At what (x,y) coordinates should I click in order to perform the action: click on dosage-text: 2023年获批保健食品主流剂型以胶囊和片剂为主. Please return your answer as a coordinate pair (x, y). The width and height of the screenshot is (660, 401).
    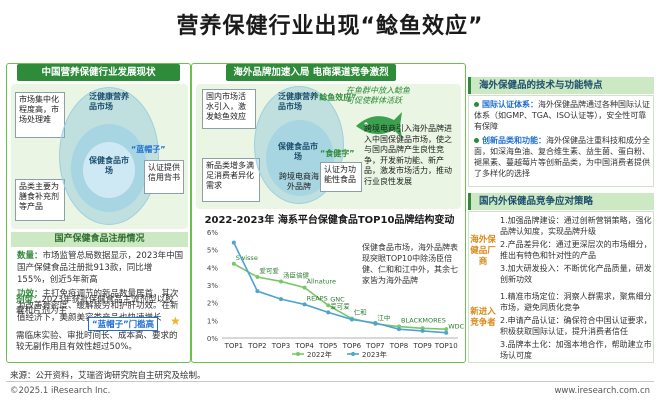
    Looking at the image, I should click on (95, 305).